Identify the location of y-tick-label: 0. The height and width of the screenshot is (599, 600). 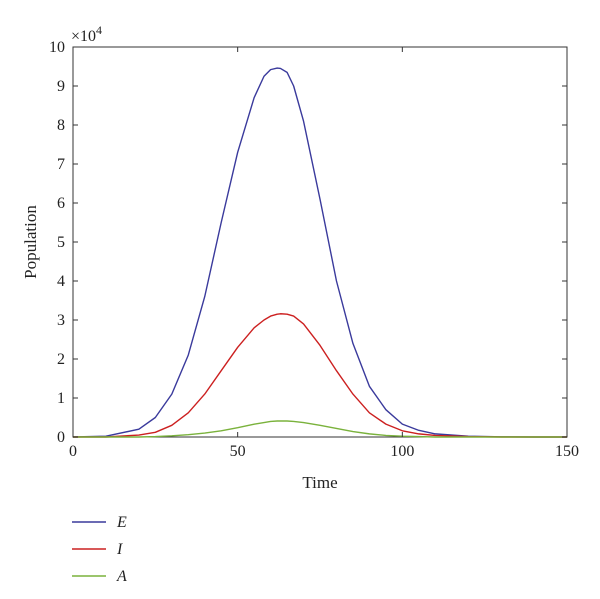
(61, 437).